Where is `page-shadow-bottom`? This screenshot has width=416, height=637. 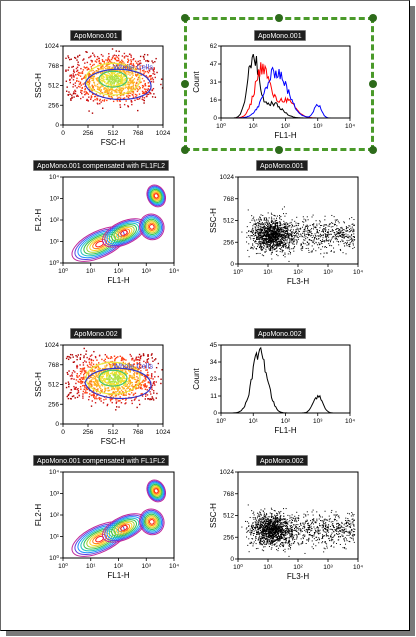 page-shadow-bottom is located at coordinates (210, 633).